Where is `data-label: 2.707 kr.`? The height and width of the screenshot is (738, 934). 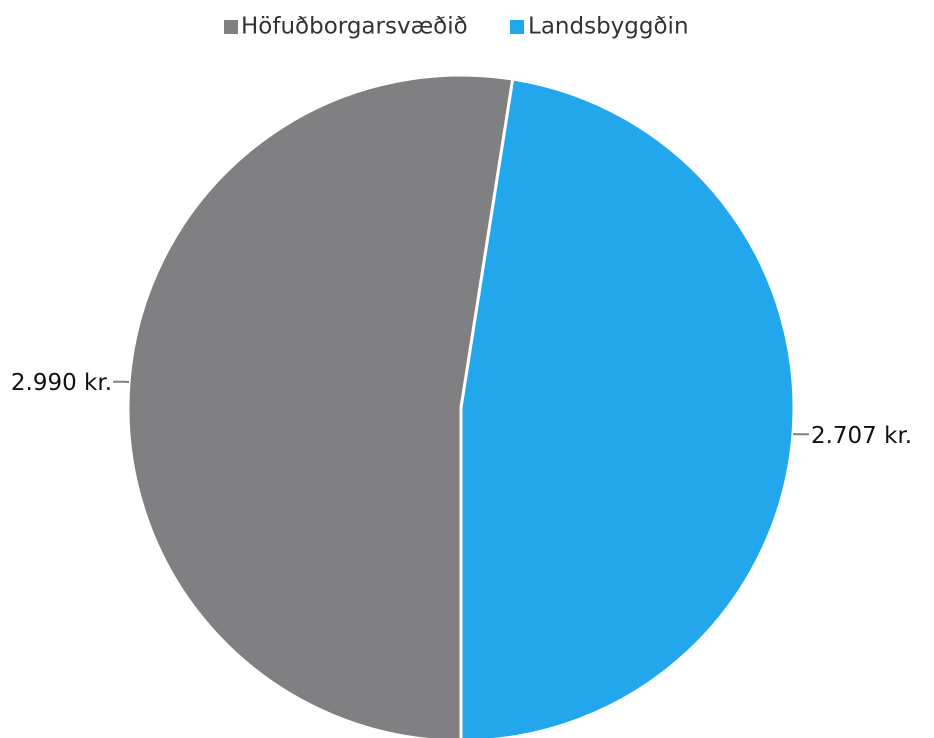 data-label: 2.707 kr. is located at coordinates (861, 436).